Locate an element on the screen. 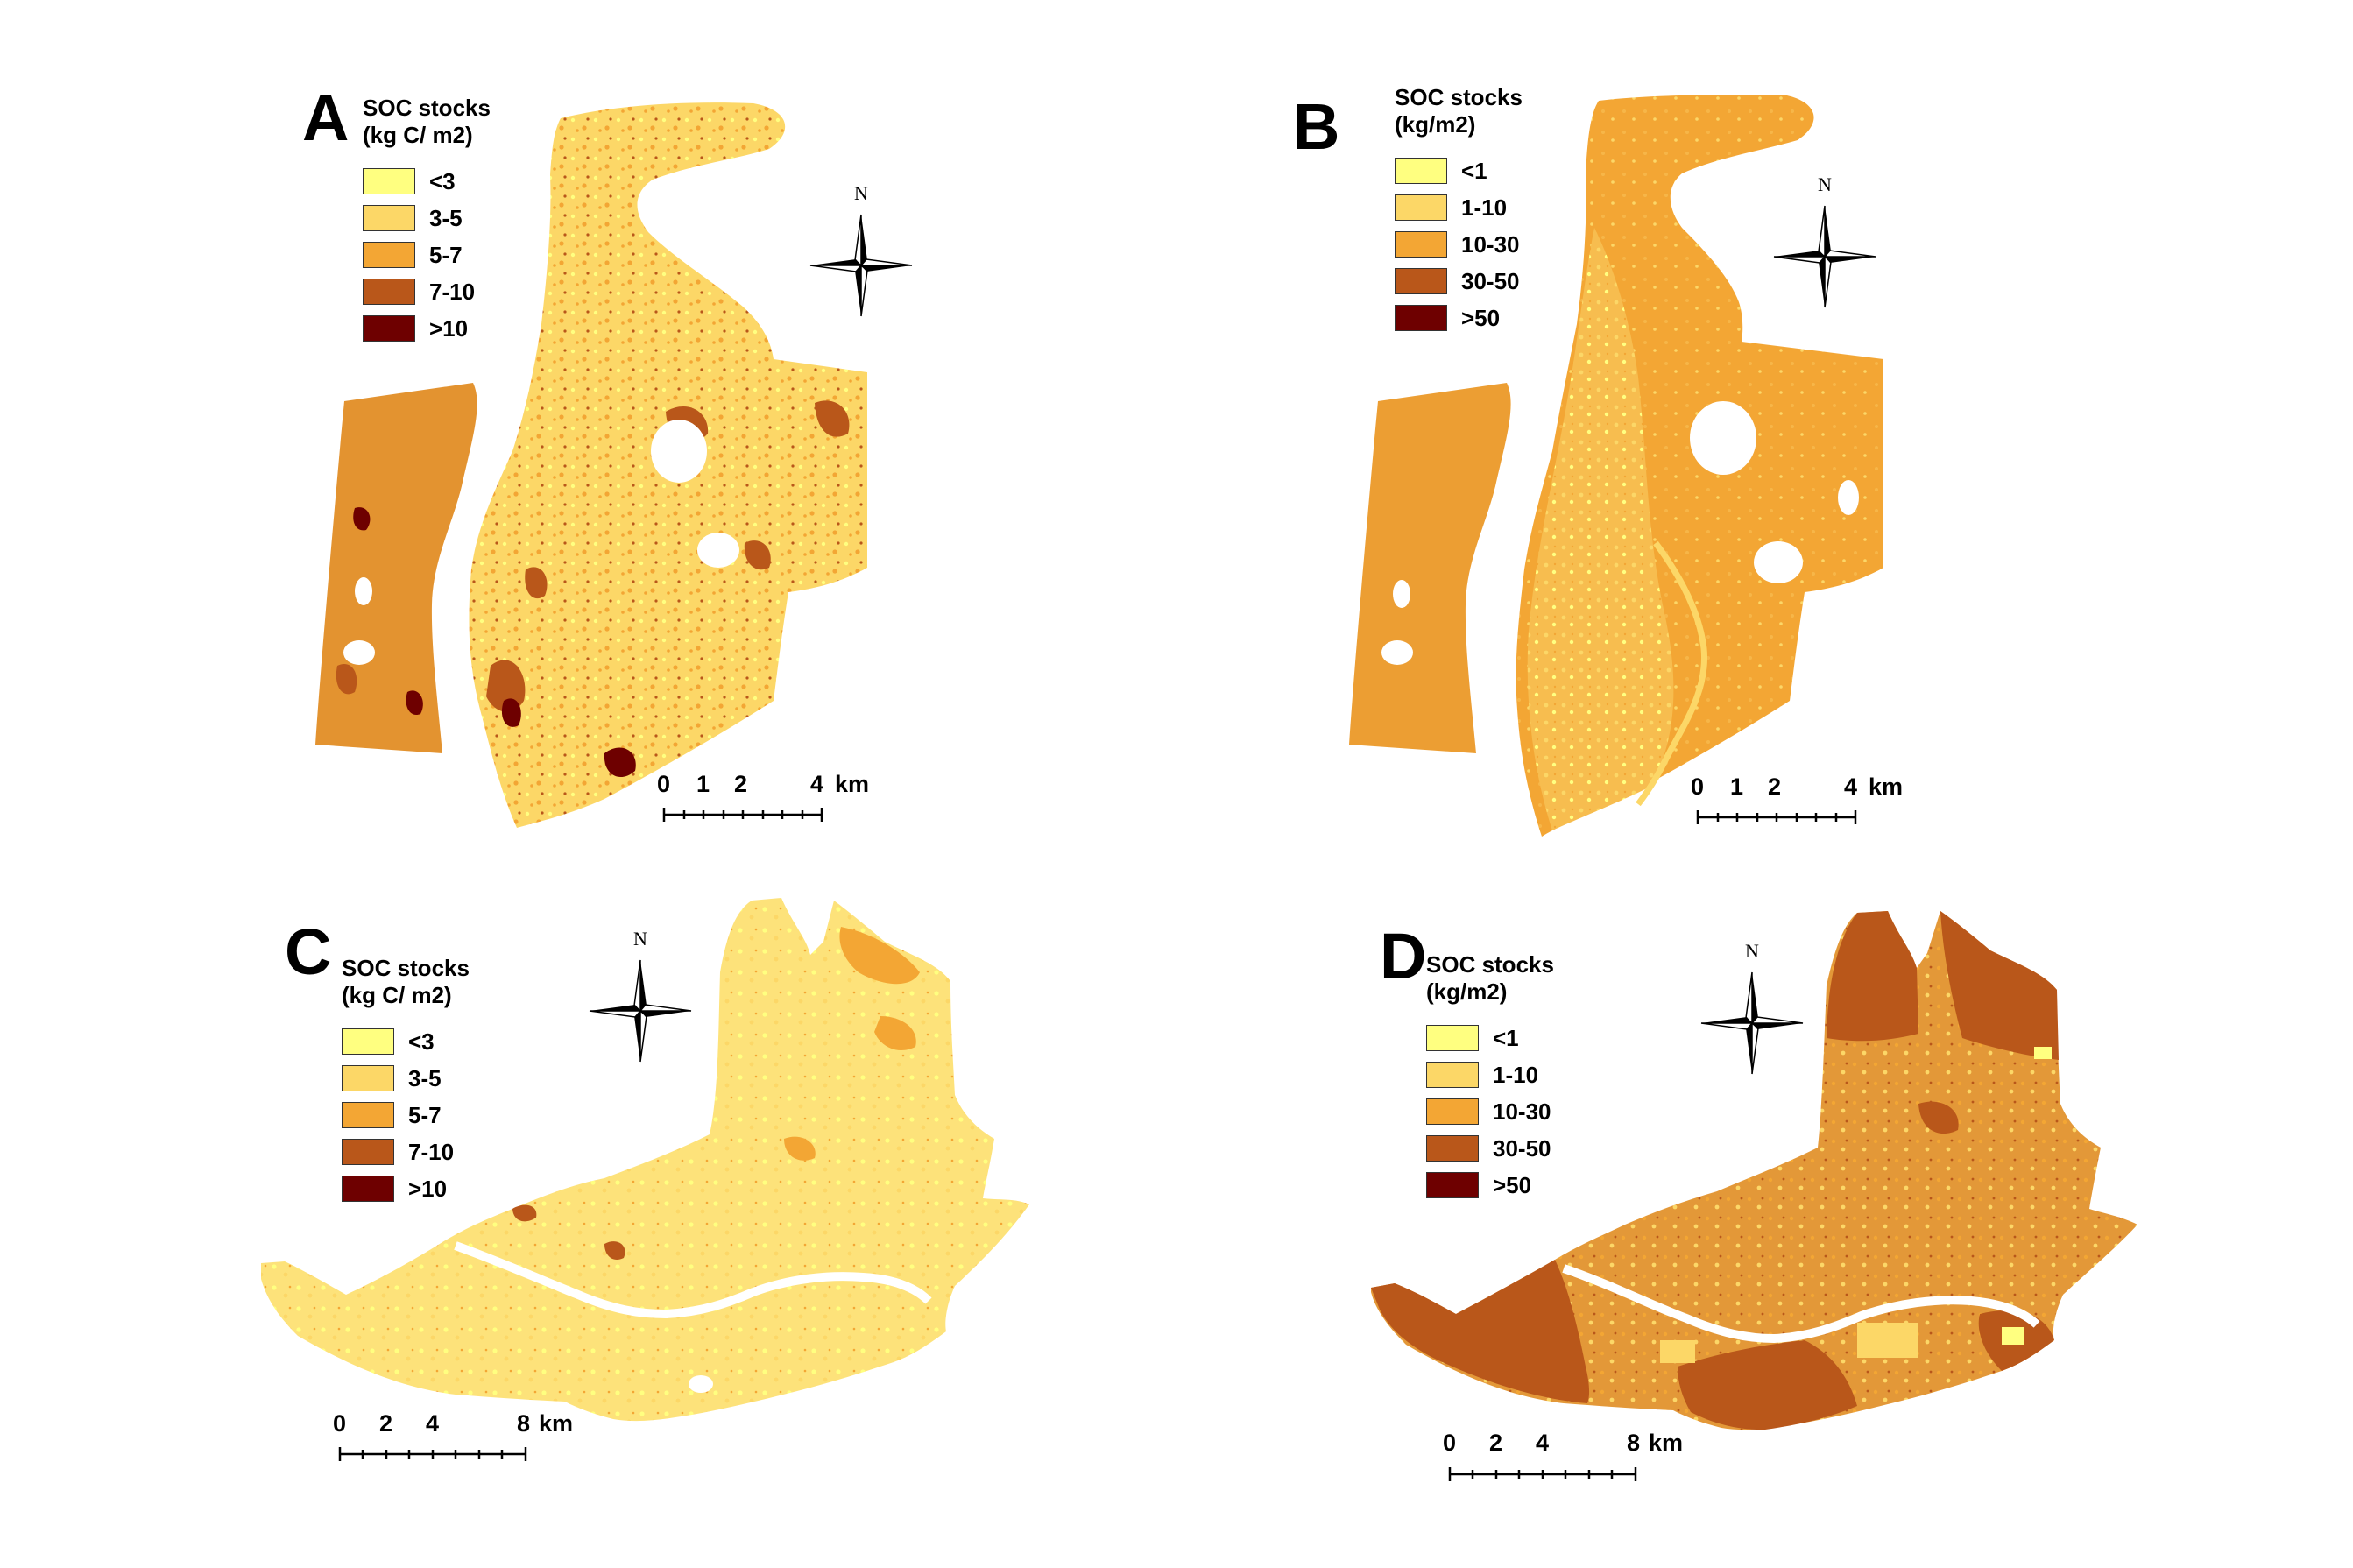  panel-label-b: B is located at coordinates (1316, 126).